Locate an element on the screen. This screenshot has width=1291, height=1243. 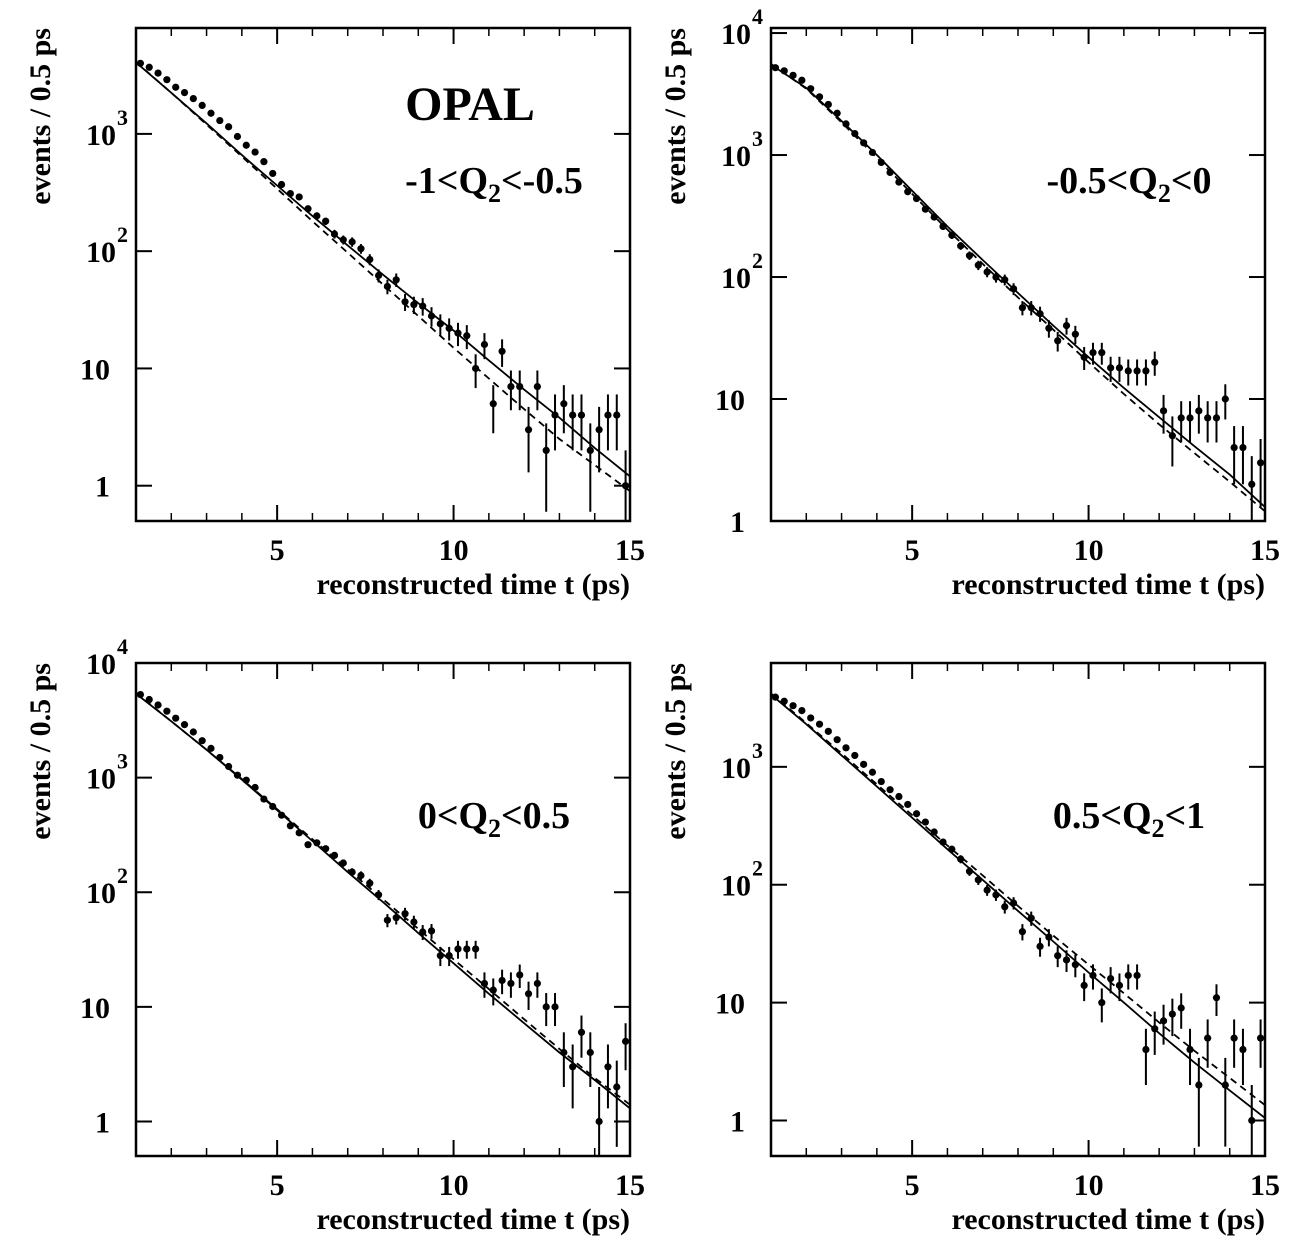
panel-label-part: <-0.5 is located at coordinates (542, 181).